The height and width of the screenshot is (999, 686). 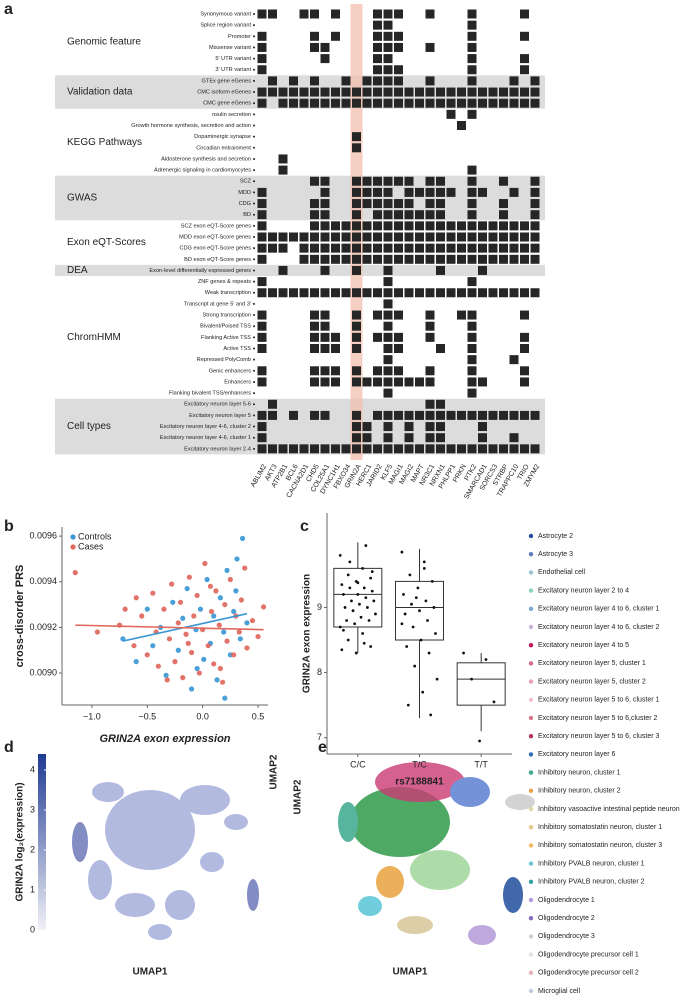 I want to click on row-label: Excitatory neuron layer 5-6, so click(x=217, y=405).